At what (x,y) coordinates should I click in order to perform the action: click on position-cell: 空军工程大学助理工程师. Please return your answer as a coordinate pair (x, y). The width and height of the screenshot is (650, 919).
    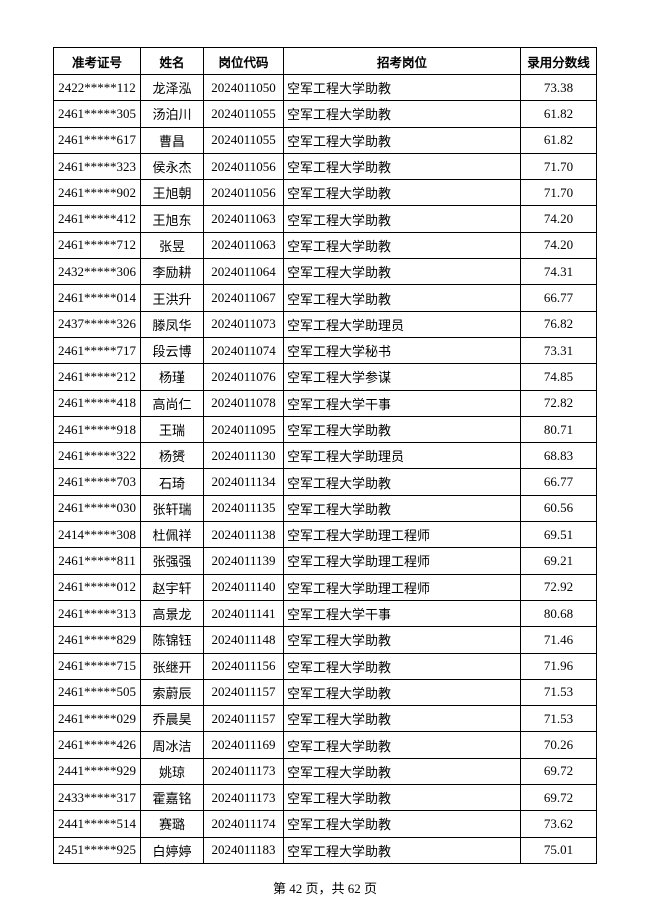
    Looking at the image, I should click on (402, 561).